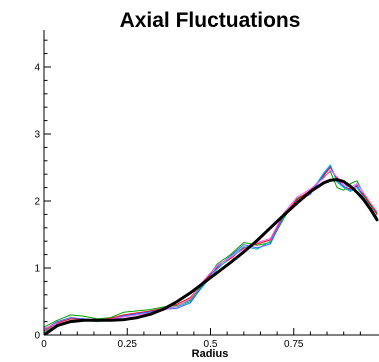 This screenshot has width=379, height=362. What do you see at coordinates (210, 20) in the screenshot?
I see `chart-title: Axial Fluctuations` at bounding box center [210, 20].